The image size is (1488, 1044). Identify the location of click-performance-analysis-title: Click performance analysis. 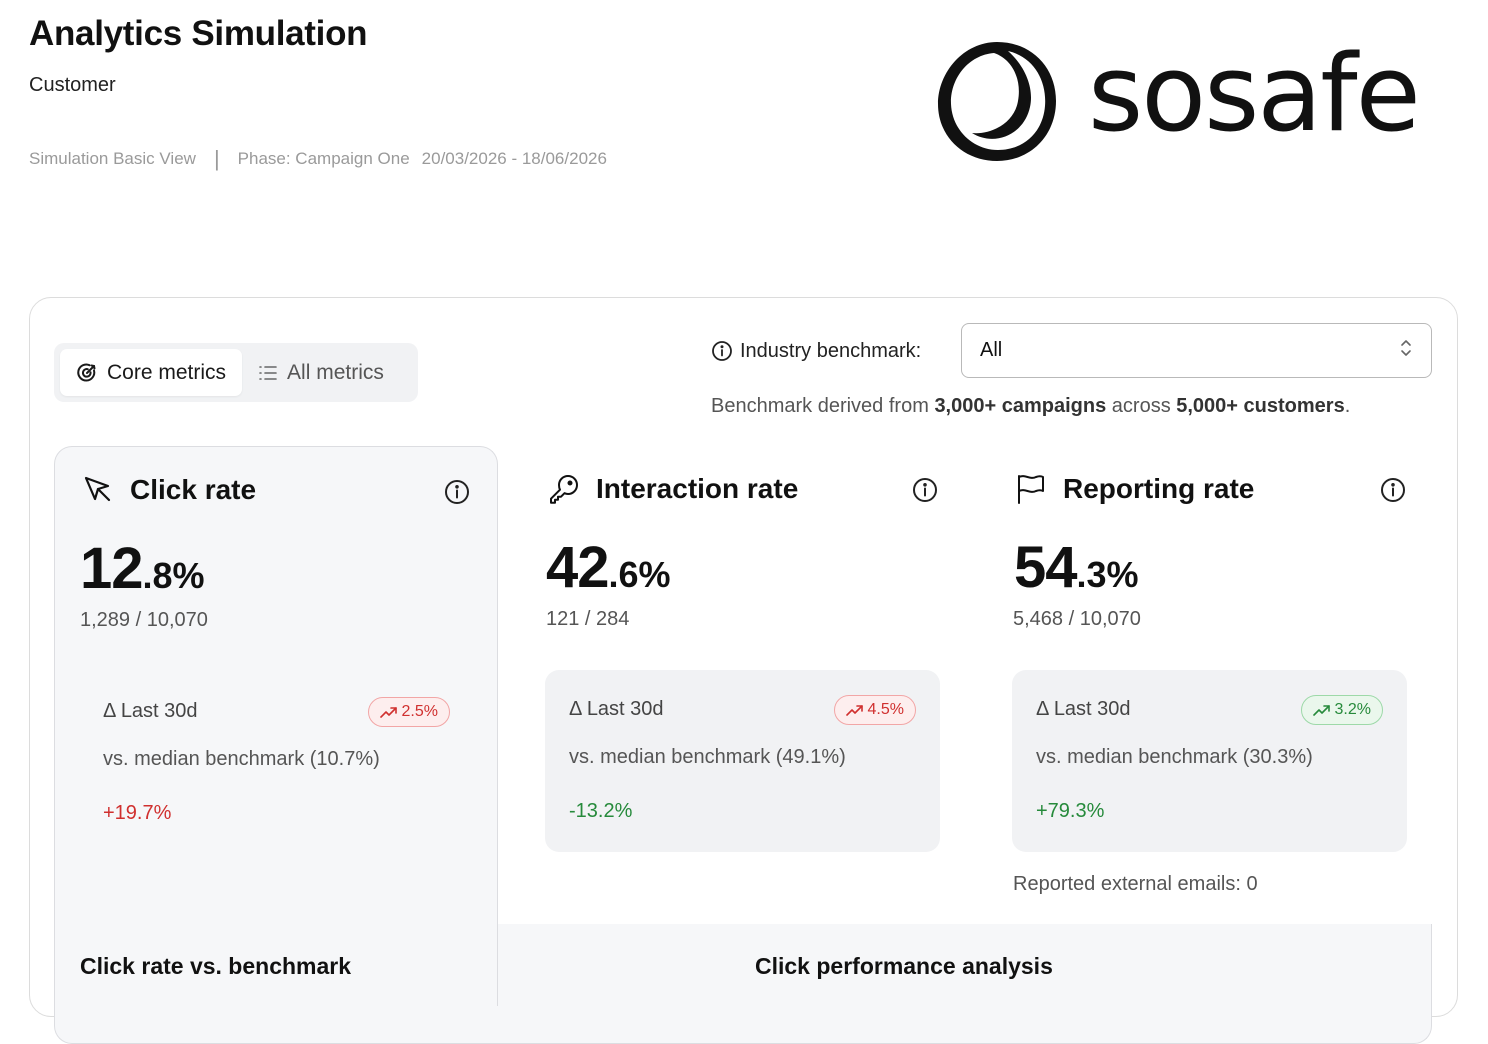
(904, 966).